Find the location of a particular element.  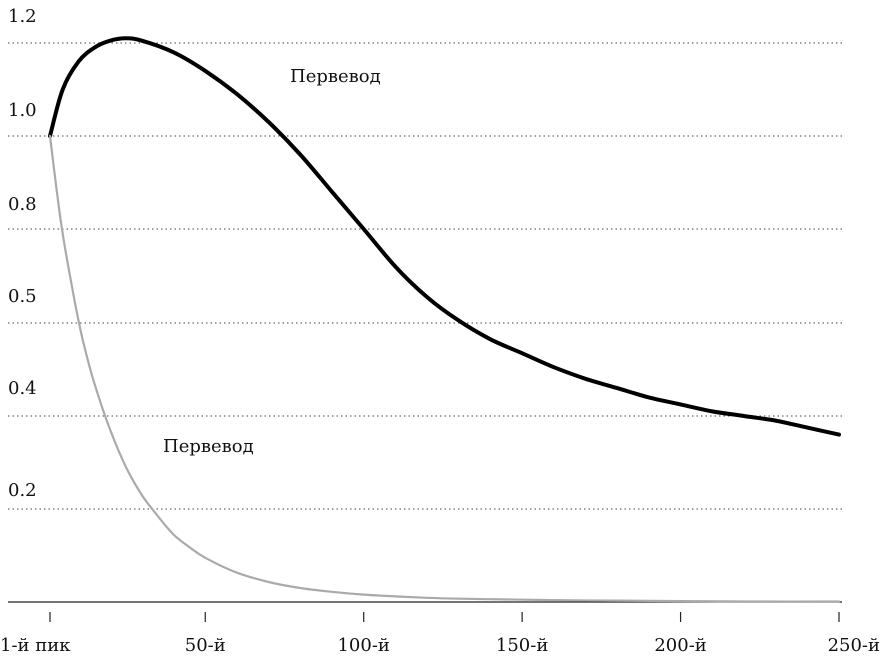

y-tick-label: 0.4 is located at coordinates (22, 388).